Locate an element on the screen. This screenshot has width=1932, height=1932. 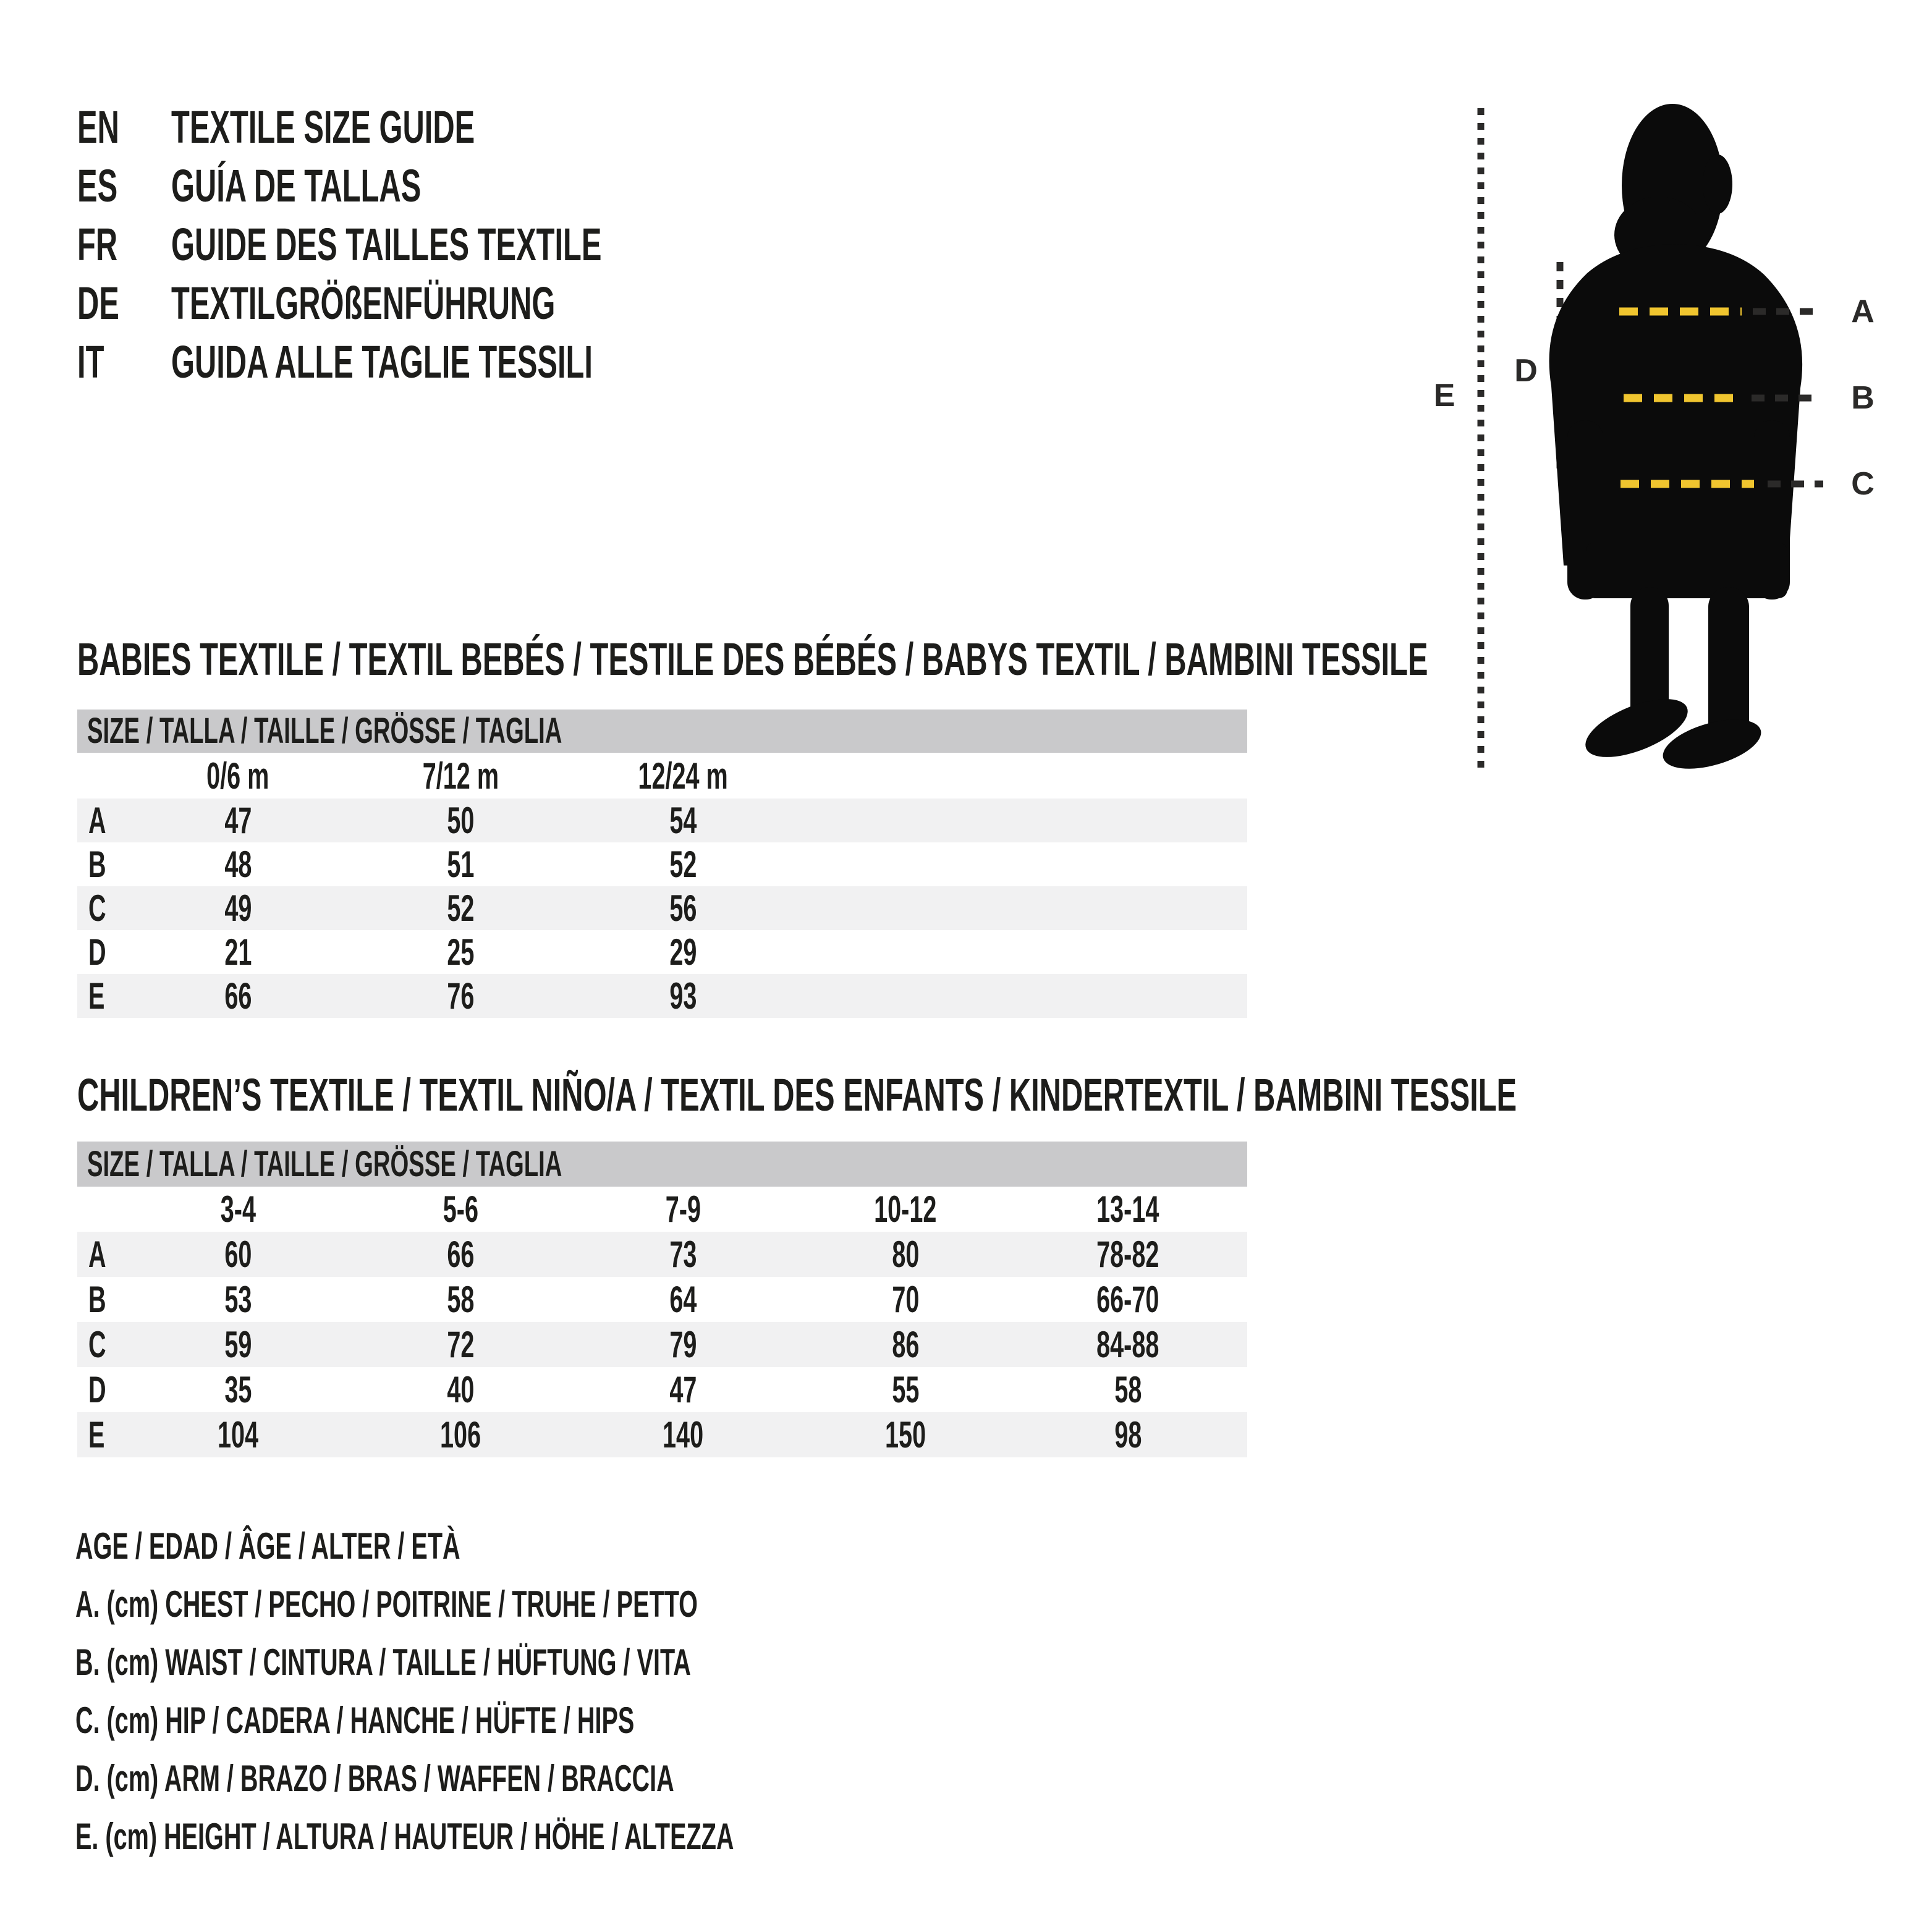
size-value-cell: 72 is located at coordinates (460, 1344).